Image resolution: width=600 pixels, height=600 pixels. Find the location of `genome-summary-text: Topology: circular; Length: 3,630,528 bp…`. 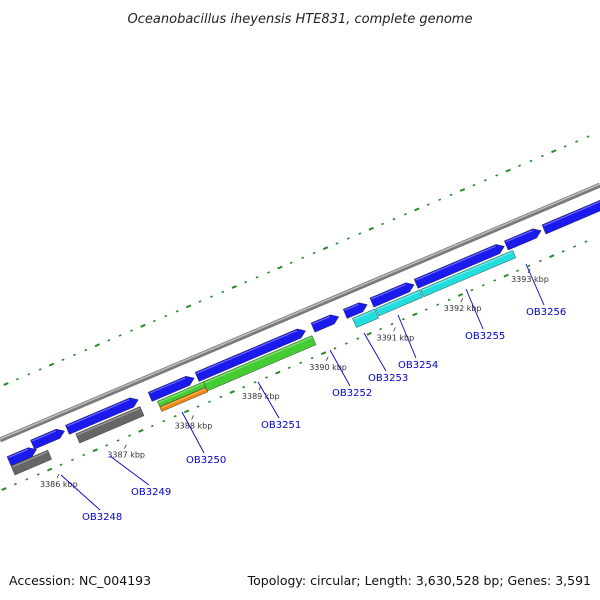

genome-summary-text: Topology: circular; Length: 3,630,528 bp… is located at coordinates (419, 580).